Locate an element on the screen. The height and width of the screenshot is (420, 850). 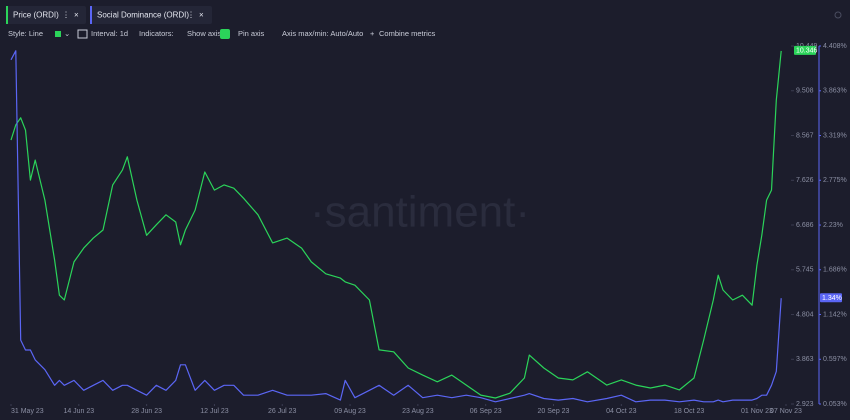
x-tick-label: 14 Jun 23 is located at coordinates (78, 411).